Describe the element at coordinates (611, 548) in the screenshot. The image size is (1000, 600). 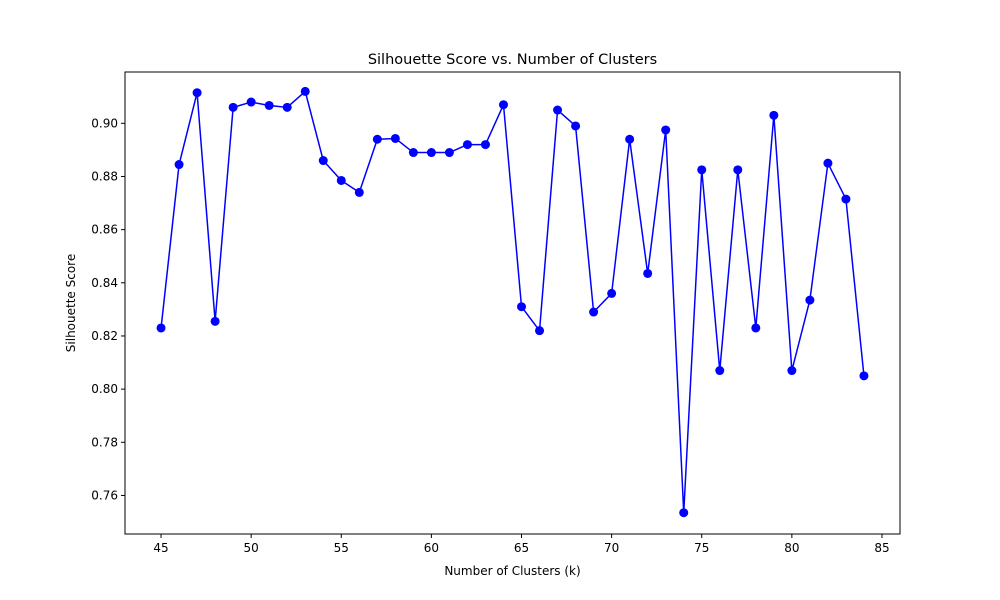
I see `x-tick-label: 70` at that location.